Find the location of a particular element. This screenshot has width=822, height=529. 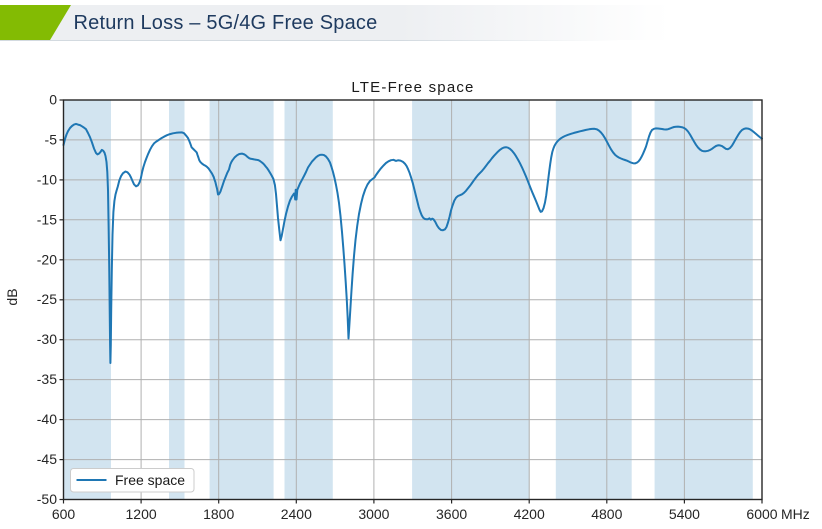

svg-text: dB is located at coordinates (12, 296).